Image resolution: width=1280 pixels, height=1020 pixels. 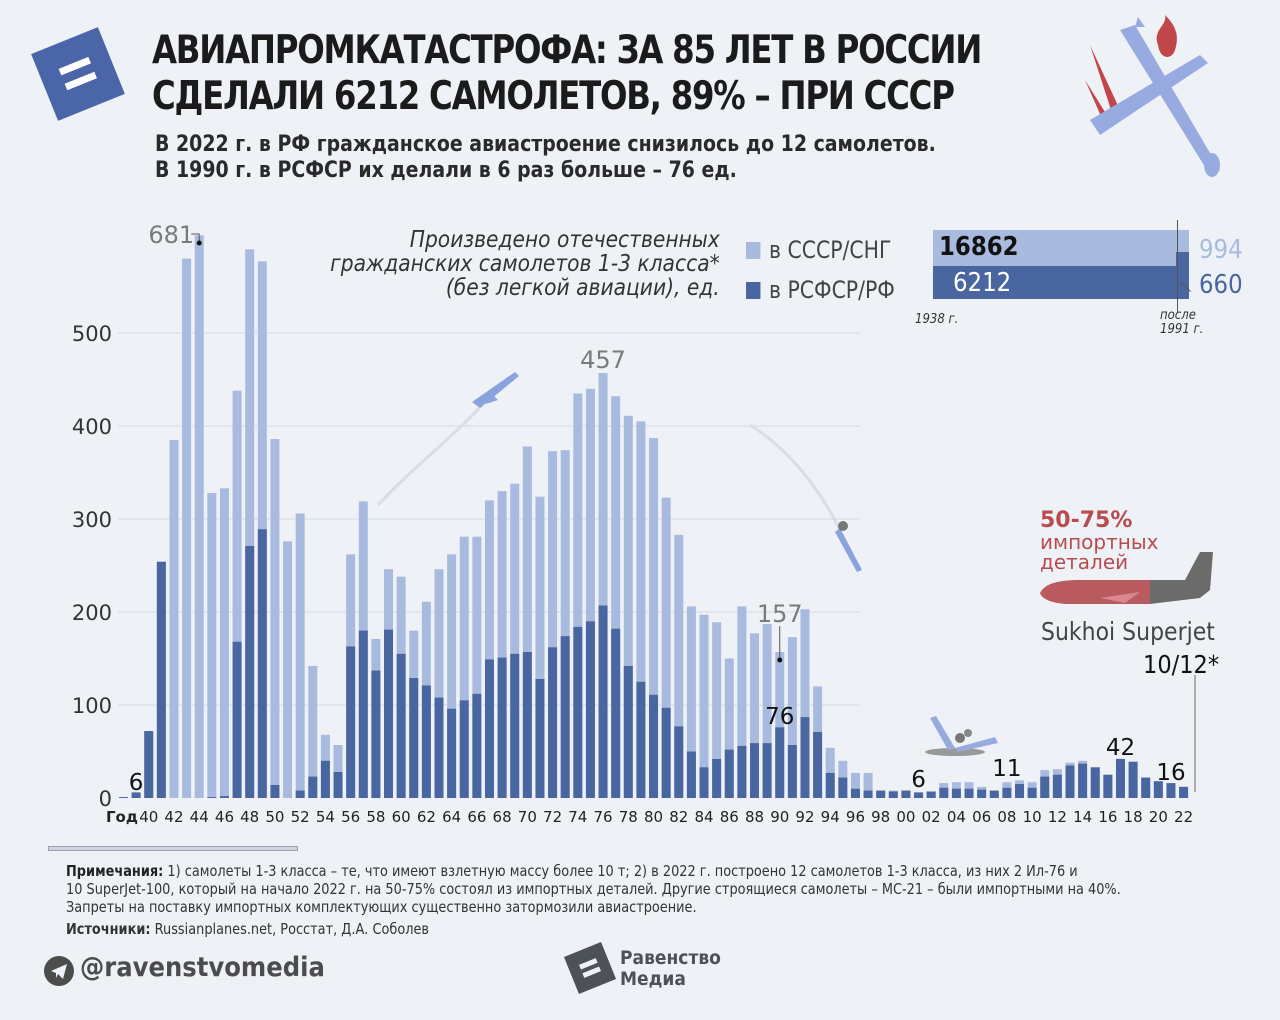 What do you see at coordinates (115, 871) in the screenshot?
I see `notes-label: Примечания:` at bounding box center [115, 871].